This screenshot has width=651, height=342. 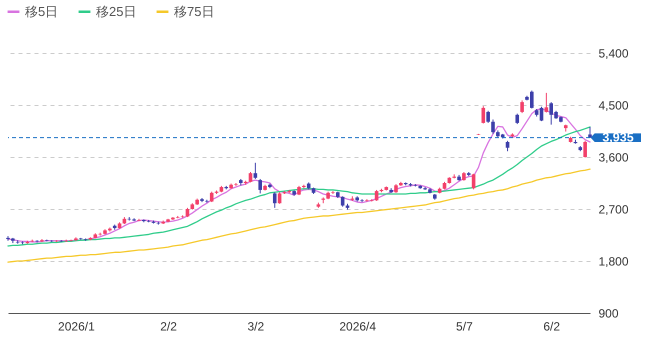 I want to click on legend-label: 移25日, so click(x=116, y=11).